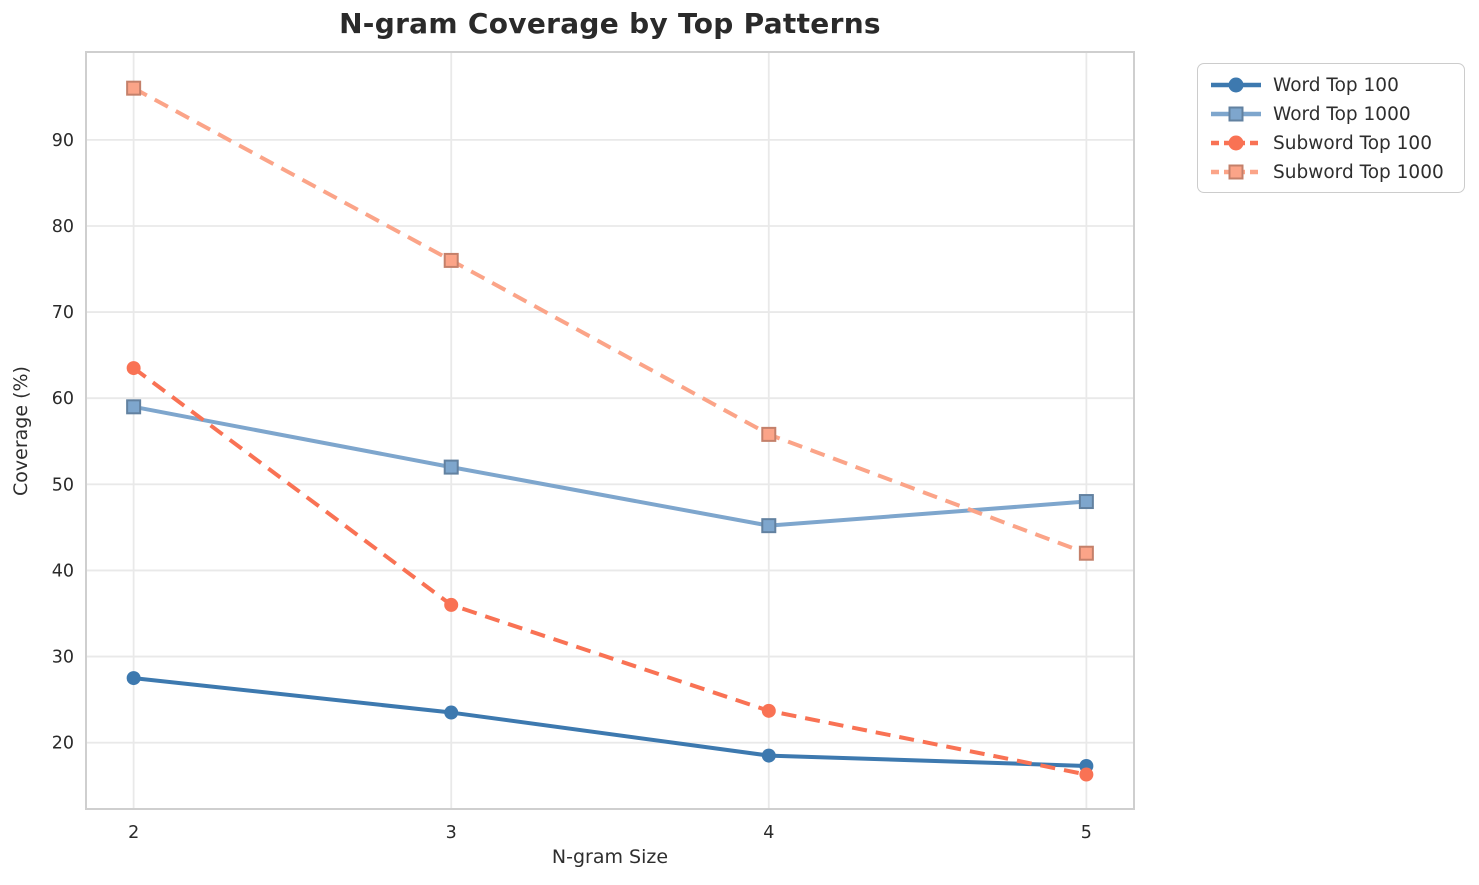 The image size is (1479, 885). I want to click on legend-item-label: Subword Top 100, so click(1352, 143).